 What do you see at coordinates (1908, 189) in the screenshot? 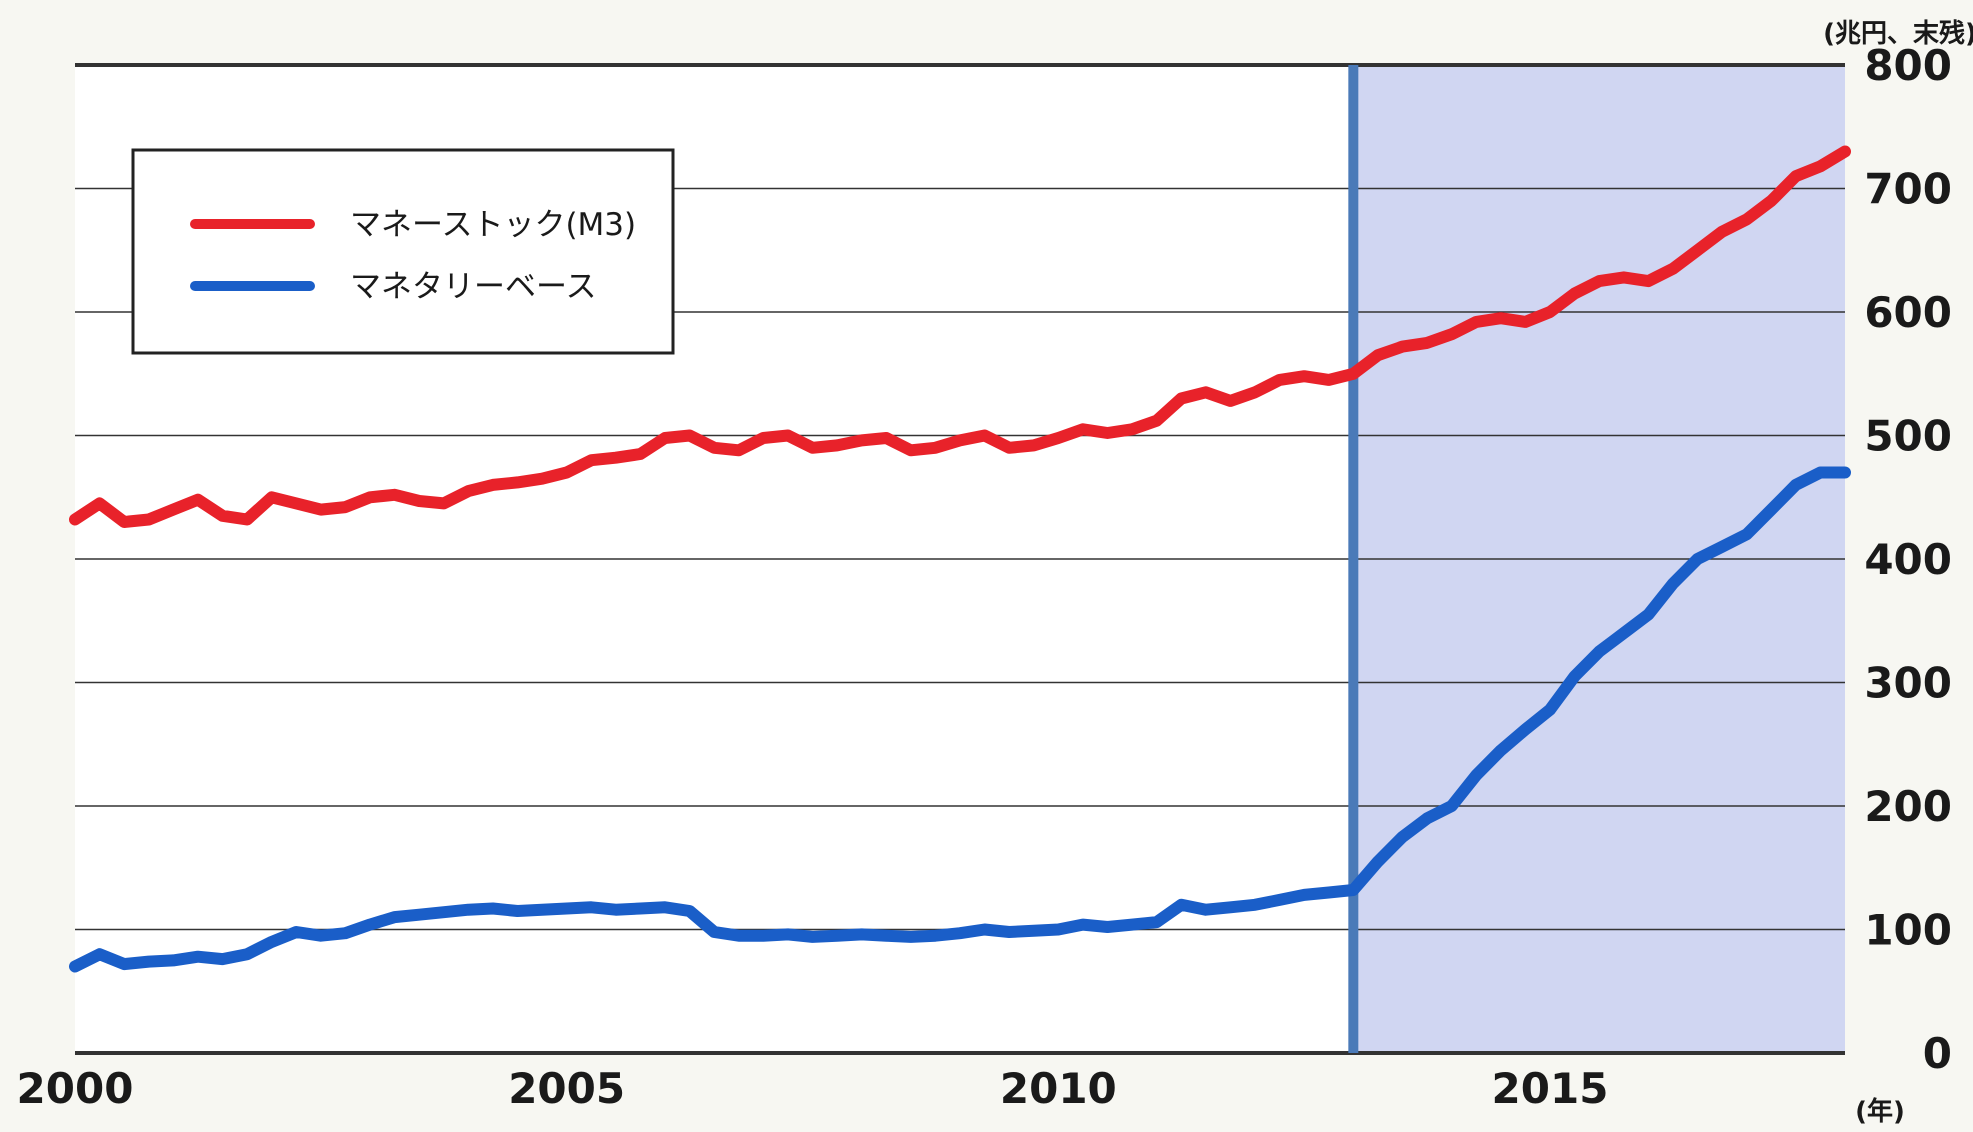
I see `y-tick-label: 700` at bounding box center [1908, 189].